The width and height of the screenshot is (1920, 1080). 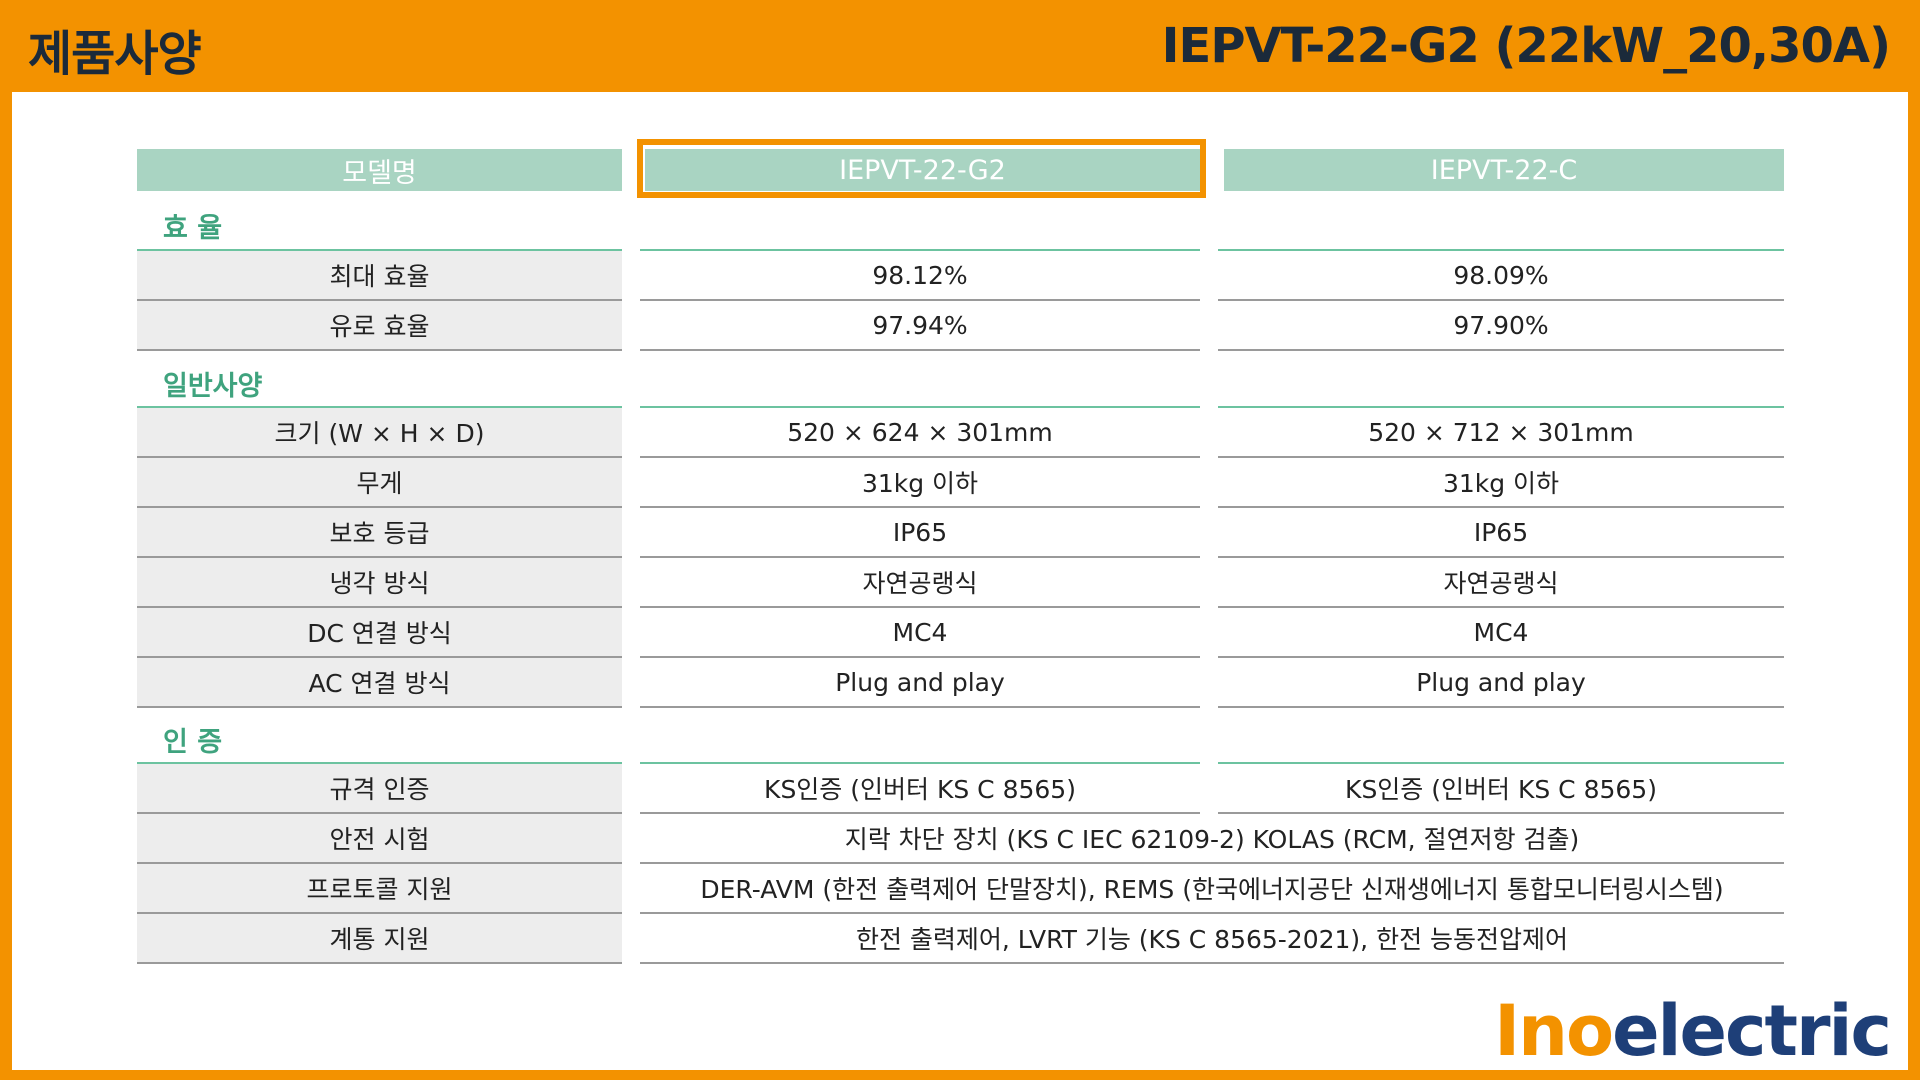 What do you see at coordinates (213, 386) in the screenshot?
I see `section-general: 일반사양` at bounding box center [213, 386].